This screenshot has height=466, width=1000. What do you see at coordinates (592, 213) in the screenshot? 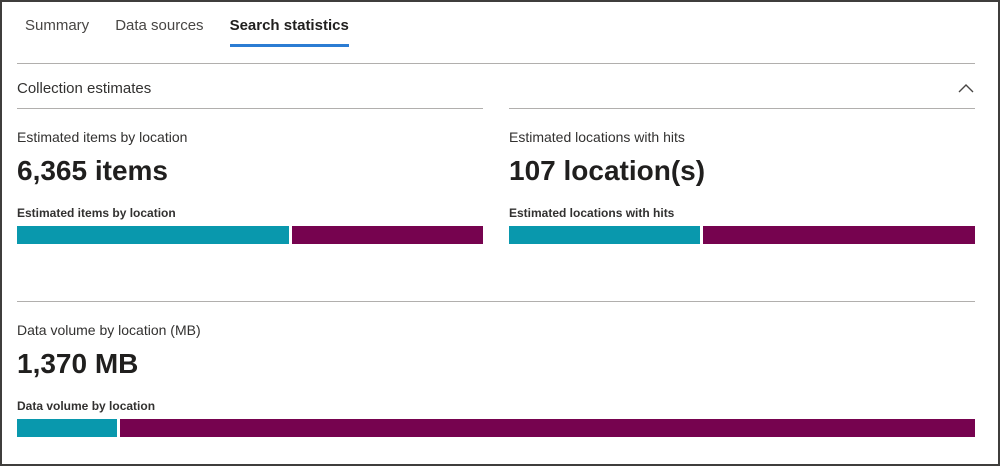
I see `chart-title: Estimated locations with hits` at bounding box center [592, 213].